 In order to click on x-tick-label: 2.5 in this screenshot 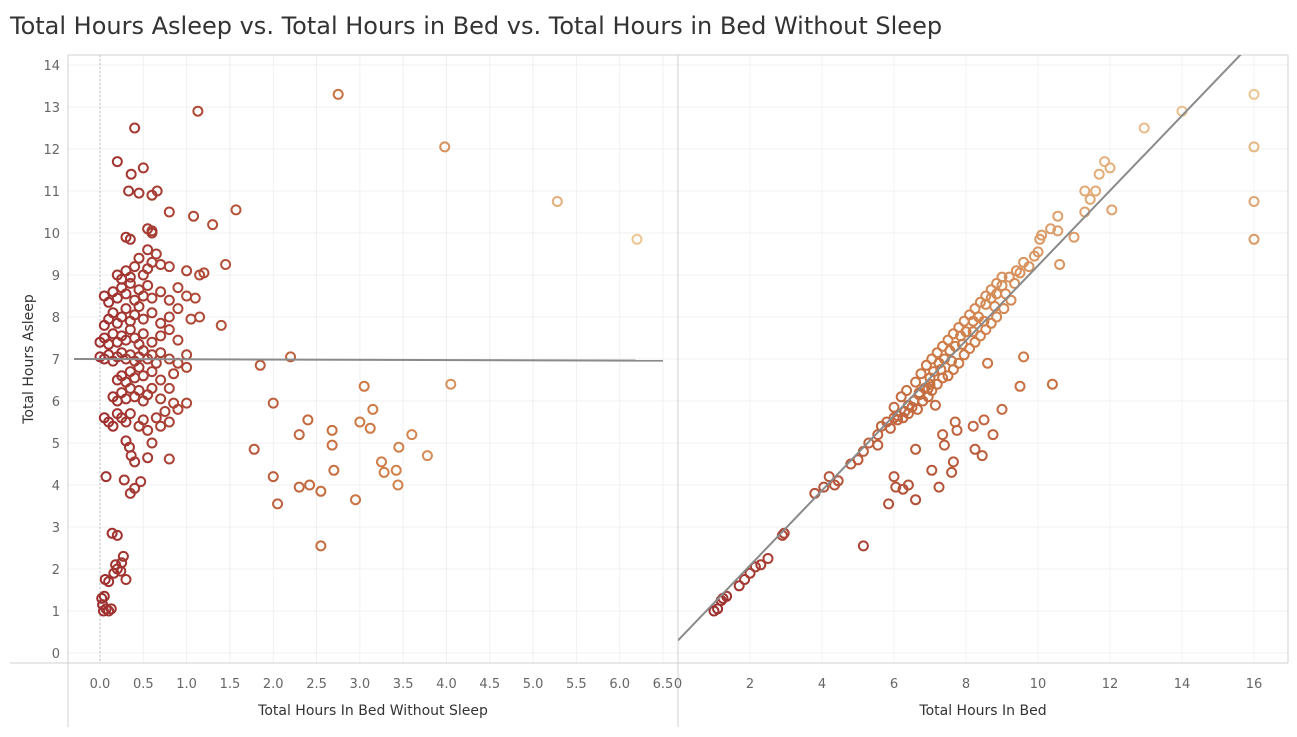, I will do `click(316, 684)`.